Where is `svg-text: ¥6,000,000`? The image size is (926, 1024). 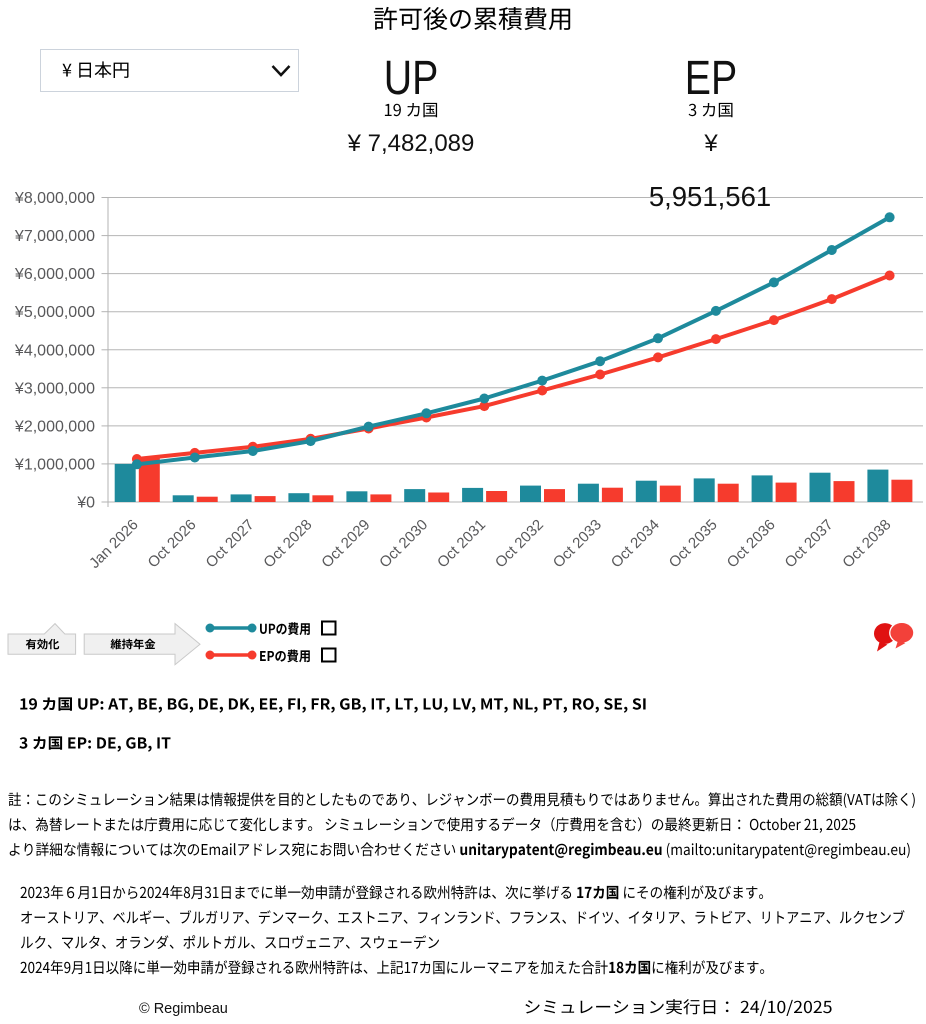 svg-text: ¥6,000,000 is located at coordinates (54, 274).